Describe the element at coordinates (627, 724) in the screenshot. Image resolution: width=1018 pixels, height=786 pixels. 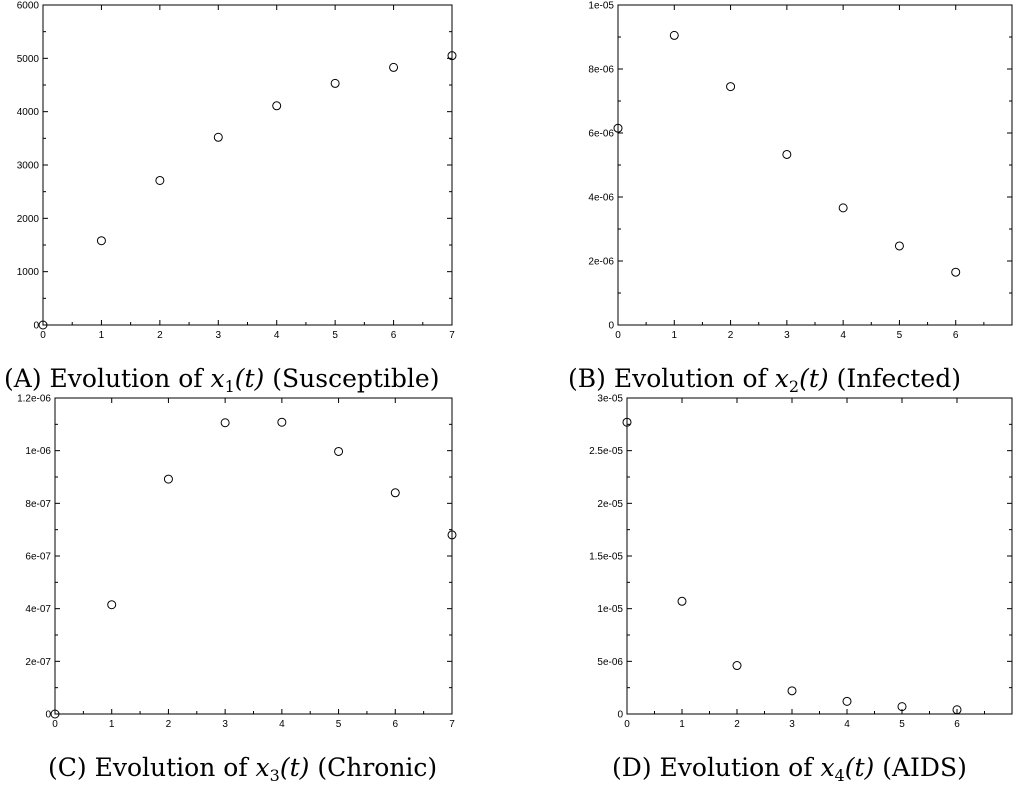
I see `chart-d-x-tick-label: 0` at that location.